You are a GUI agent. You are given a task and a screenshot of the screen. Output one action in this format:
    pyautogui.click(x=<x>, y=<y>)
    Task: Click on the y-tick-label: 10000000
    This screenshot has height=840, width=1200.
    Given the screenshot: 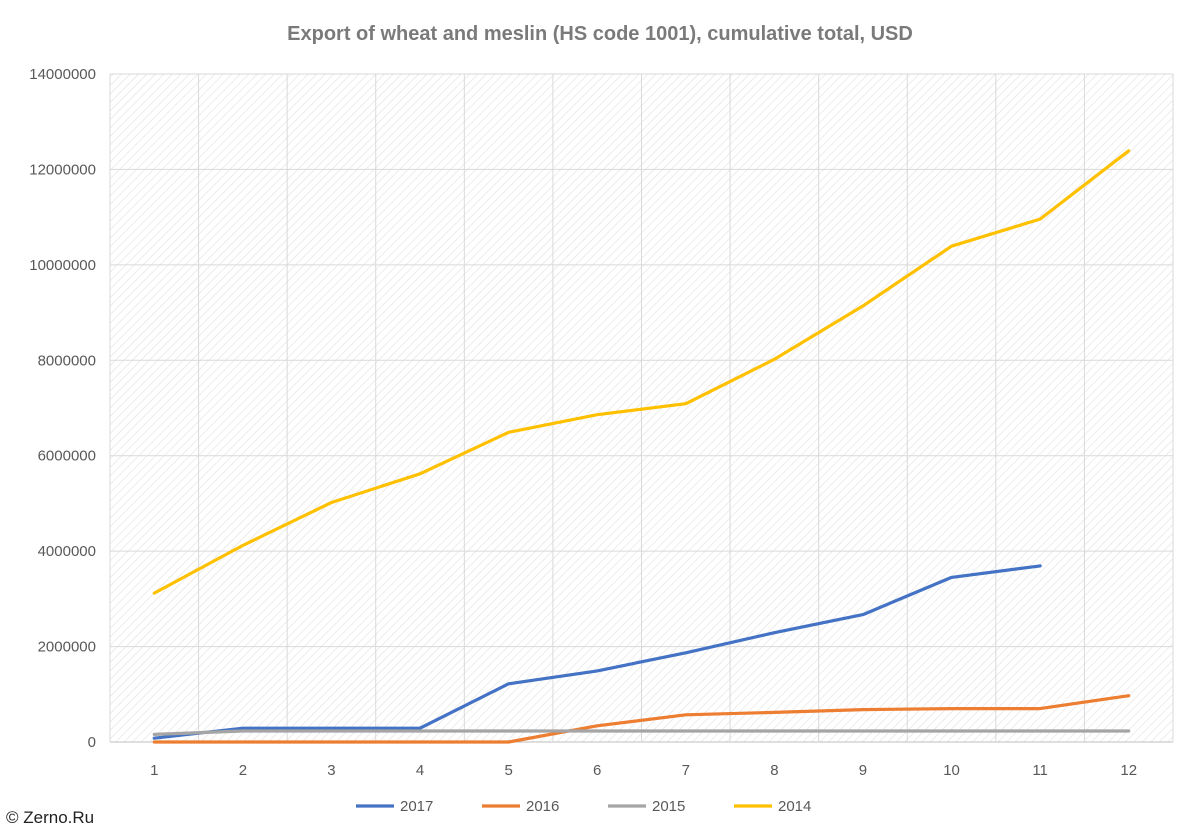 What is the action you would take?
    pyautogui.click(x=62, y=265)
    